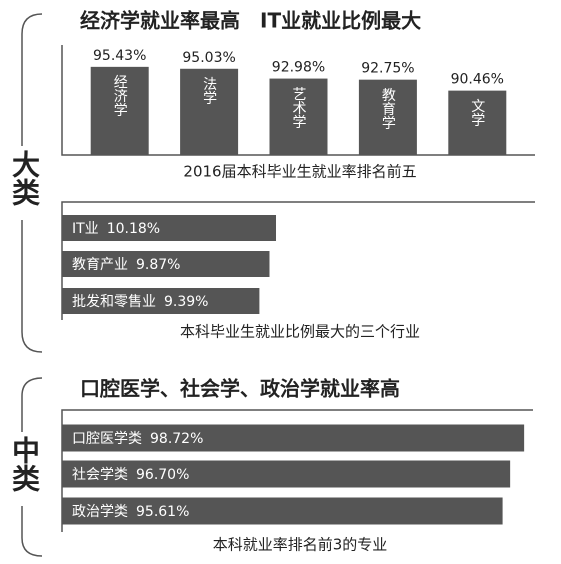  What do you see at coordinates (100, 475) in the screenshot?
I see `category-label: 社会学类` at bounding box center [100, 475].